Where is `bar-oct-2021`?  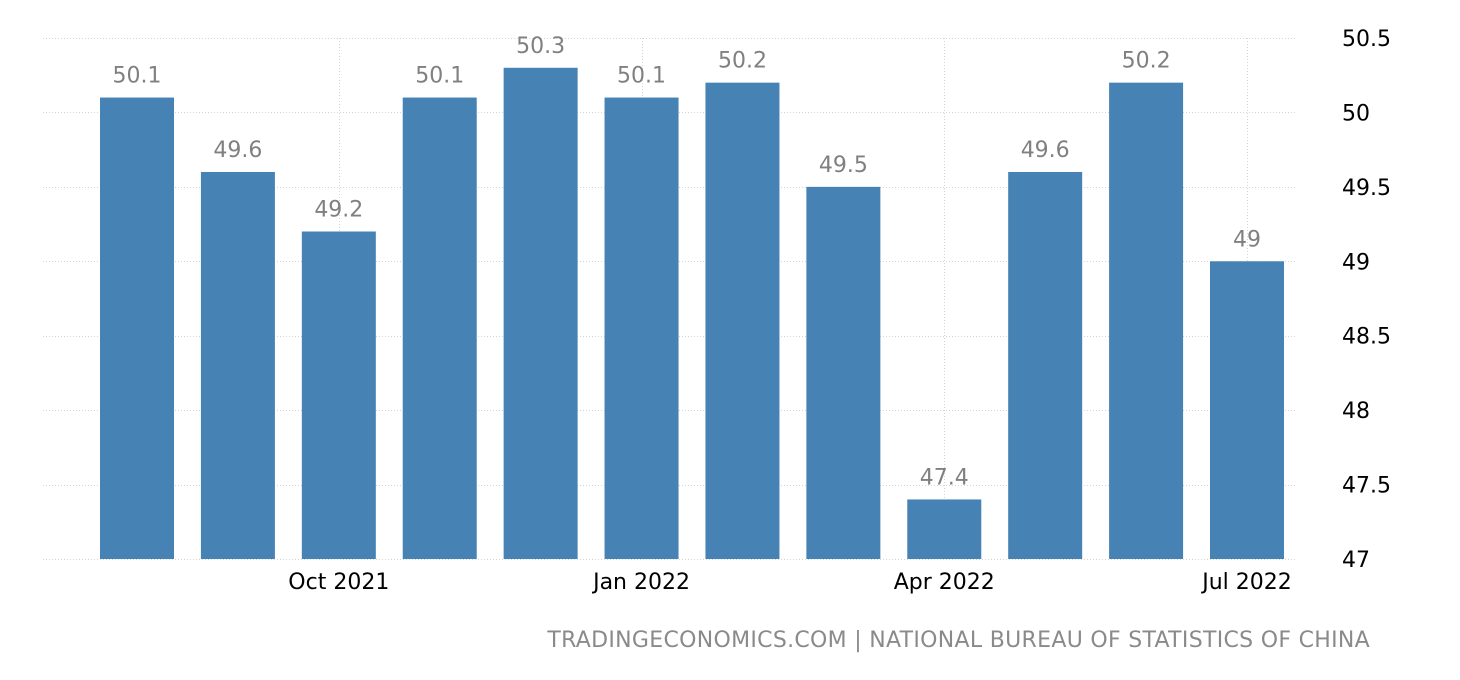 bar-oct-2021 is located at coordinates (338, 395).